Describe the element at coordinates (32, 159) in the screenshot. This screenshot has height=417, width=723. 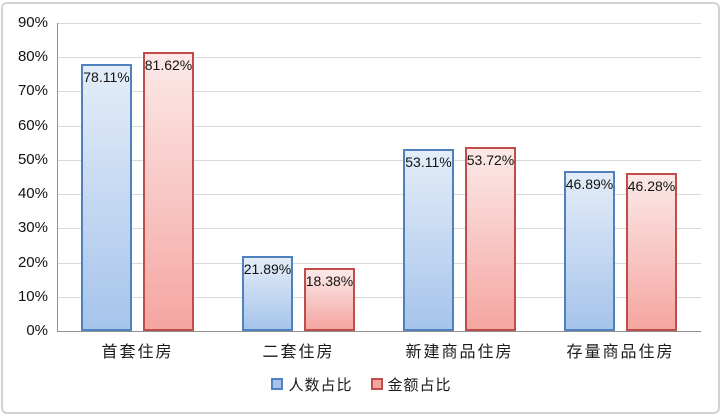
I see `y-tick-label: 50%` at that location.